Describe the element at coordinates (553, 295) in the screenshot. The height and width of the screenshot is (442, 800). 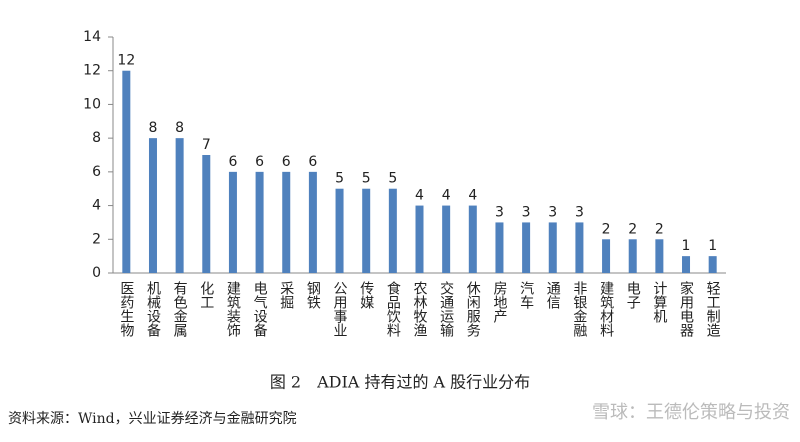
I see `x-tick-label: 通信` at that location.